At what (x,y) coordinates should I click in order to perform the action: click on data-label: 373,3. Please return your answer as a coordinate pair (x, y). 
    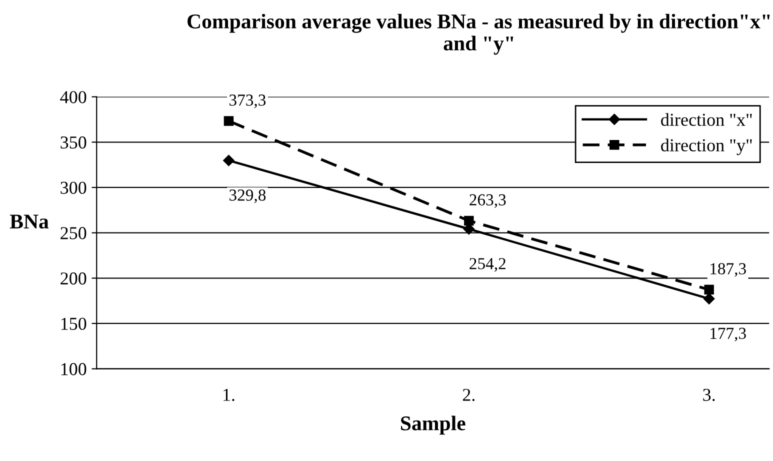
    Looking at the image, I should click on (248, 101).